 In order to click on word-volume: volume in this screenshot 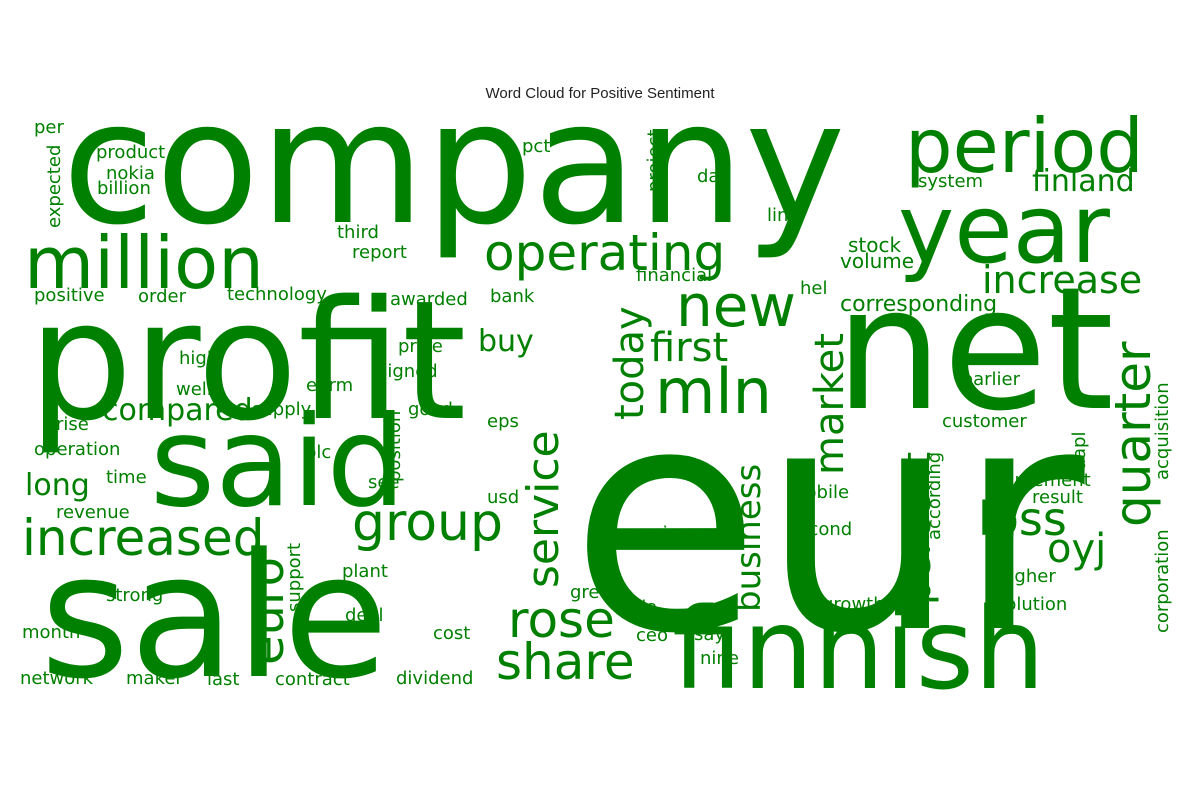, I will do `click(877, 261)`.